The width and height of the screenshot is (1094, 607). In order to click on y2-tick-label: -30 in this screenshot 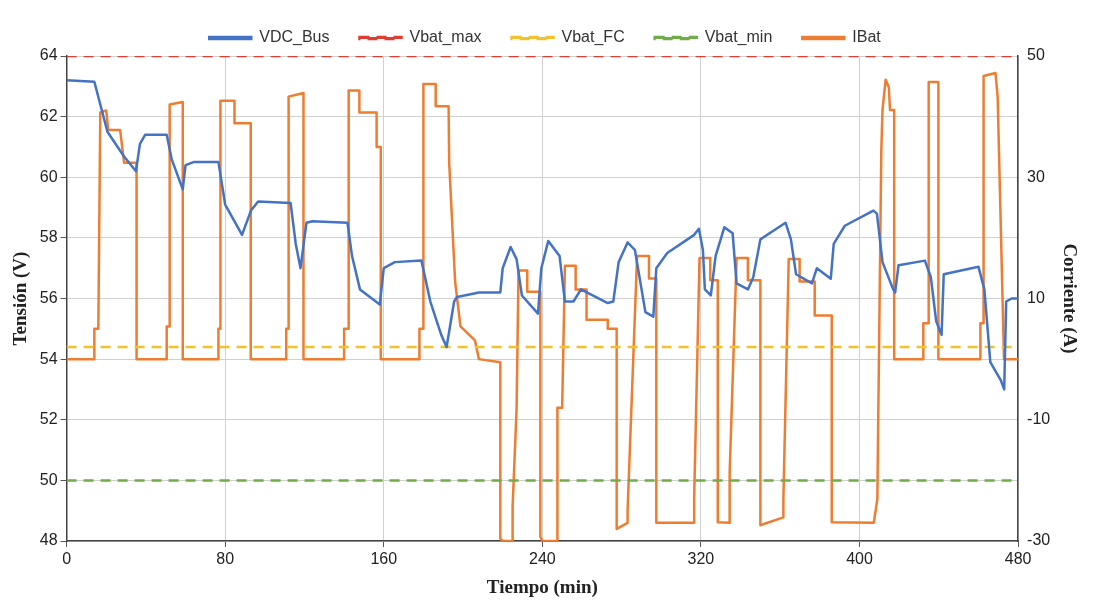, I will do `click(1039, 540)`.